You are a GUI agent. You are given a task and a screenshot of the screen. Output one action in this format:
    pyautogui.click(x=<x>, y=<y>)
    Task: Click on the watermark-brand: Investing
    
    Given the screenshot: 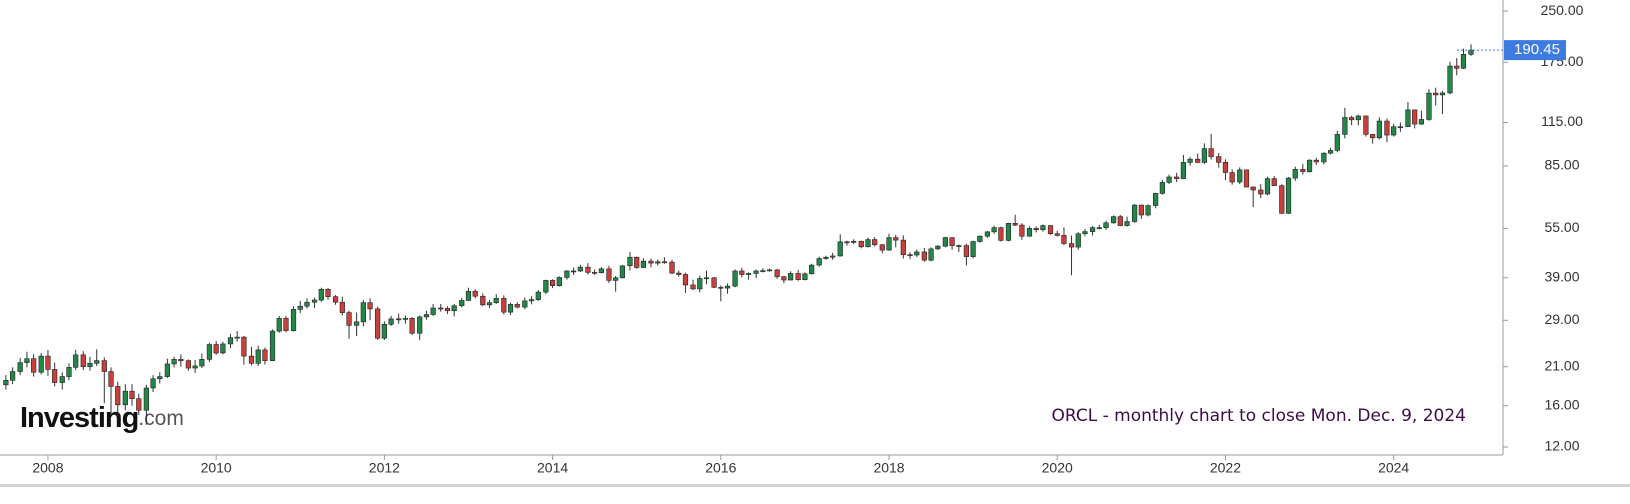 What is the action you would take?
    pyautogui.click(x=79, y=418)
    